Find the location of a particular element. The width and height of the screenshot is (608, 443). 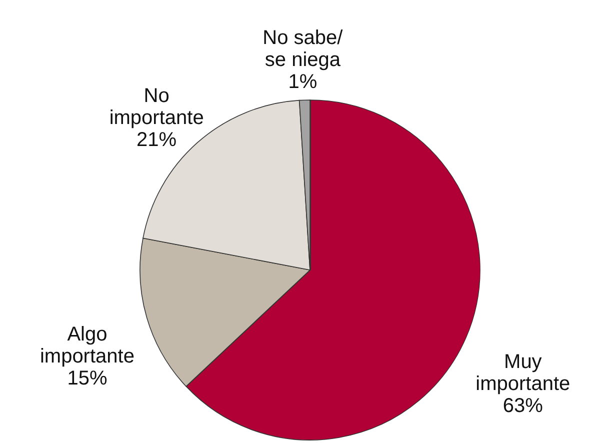

slice-label: No importante is located at coordinates (156, 106).